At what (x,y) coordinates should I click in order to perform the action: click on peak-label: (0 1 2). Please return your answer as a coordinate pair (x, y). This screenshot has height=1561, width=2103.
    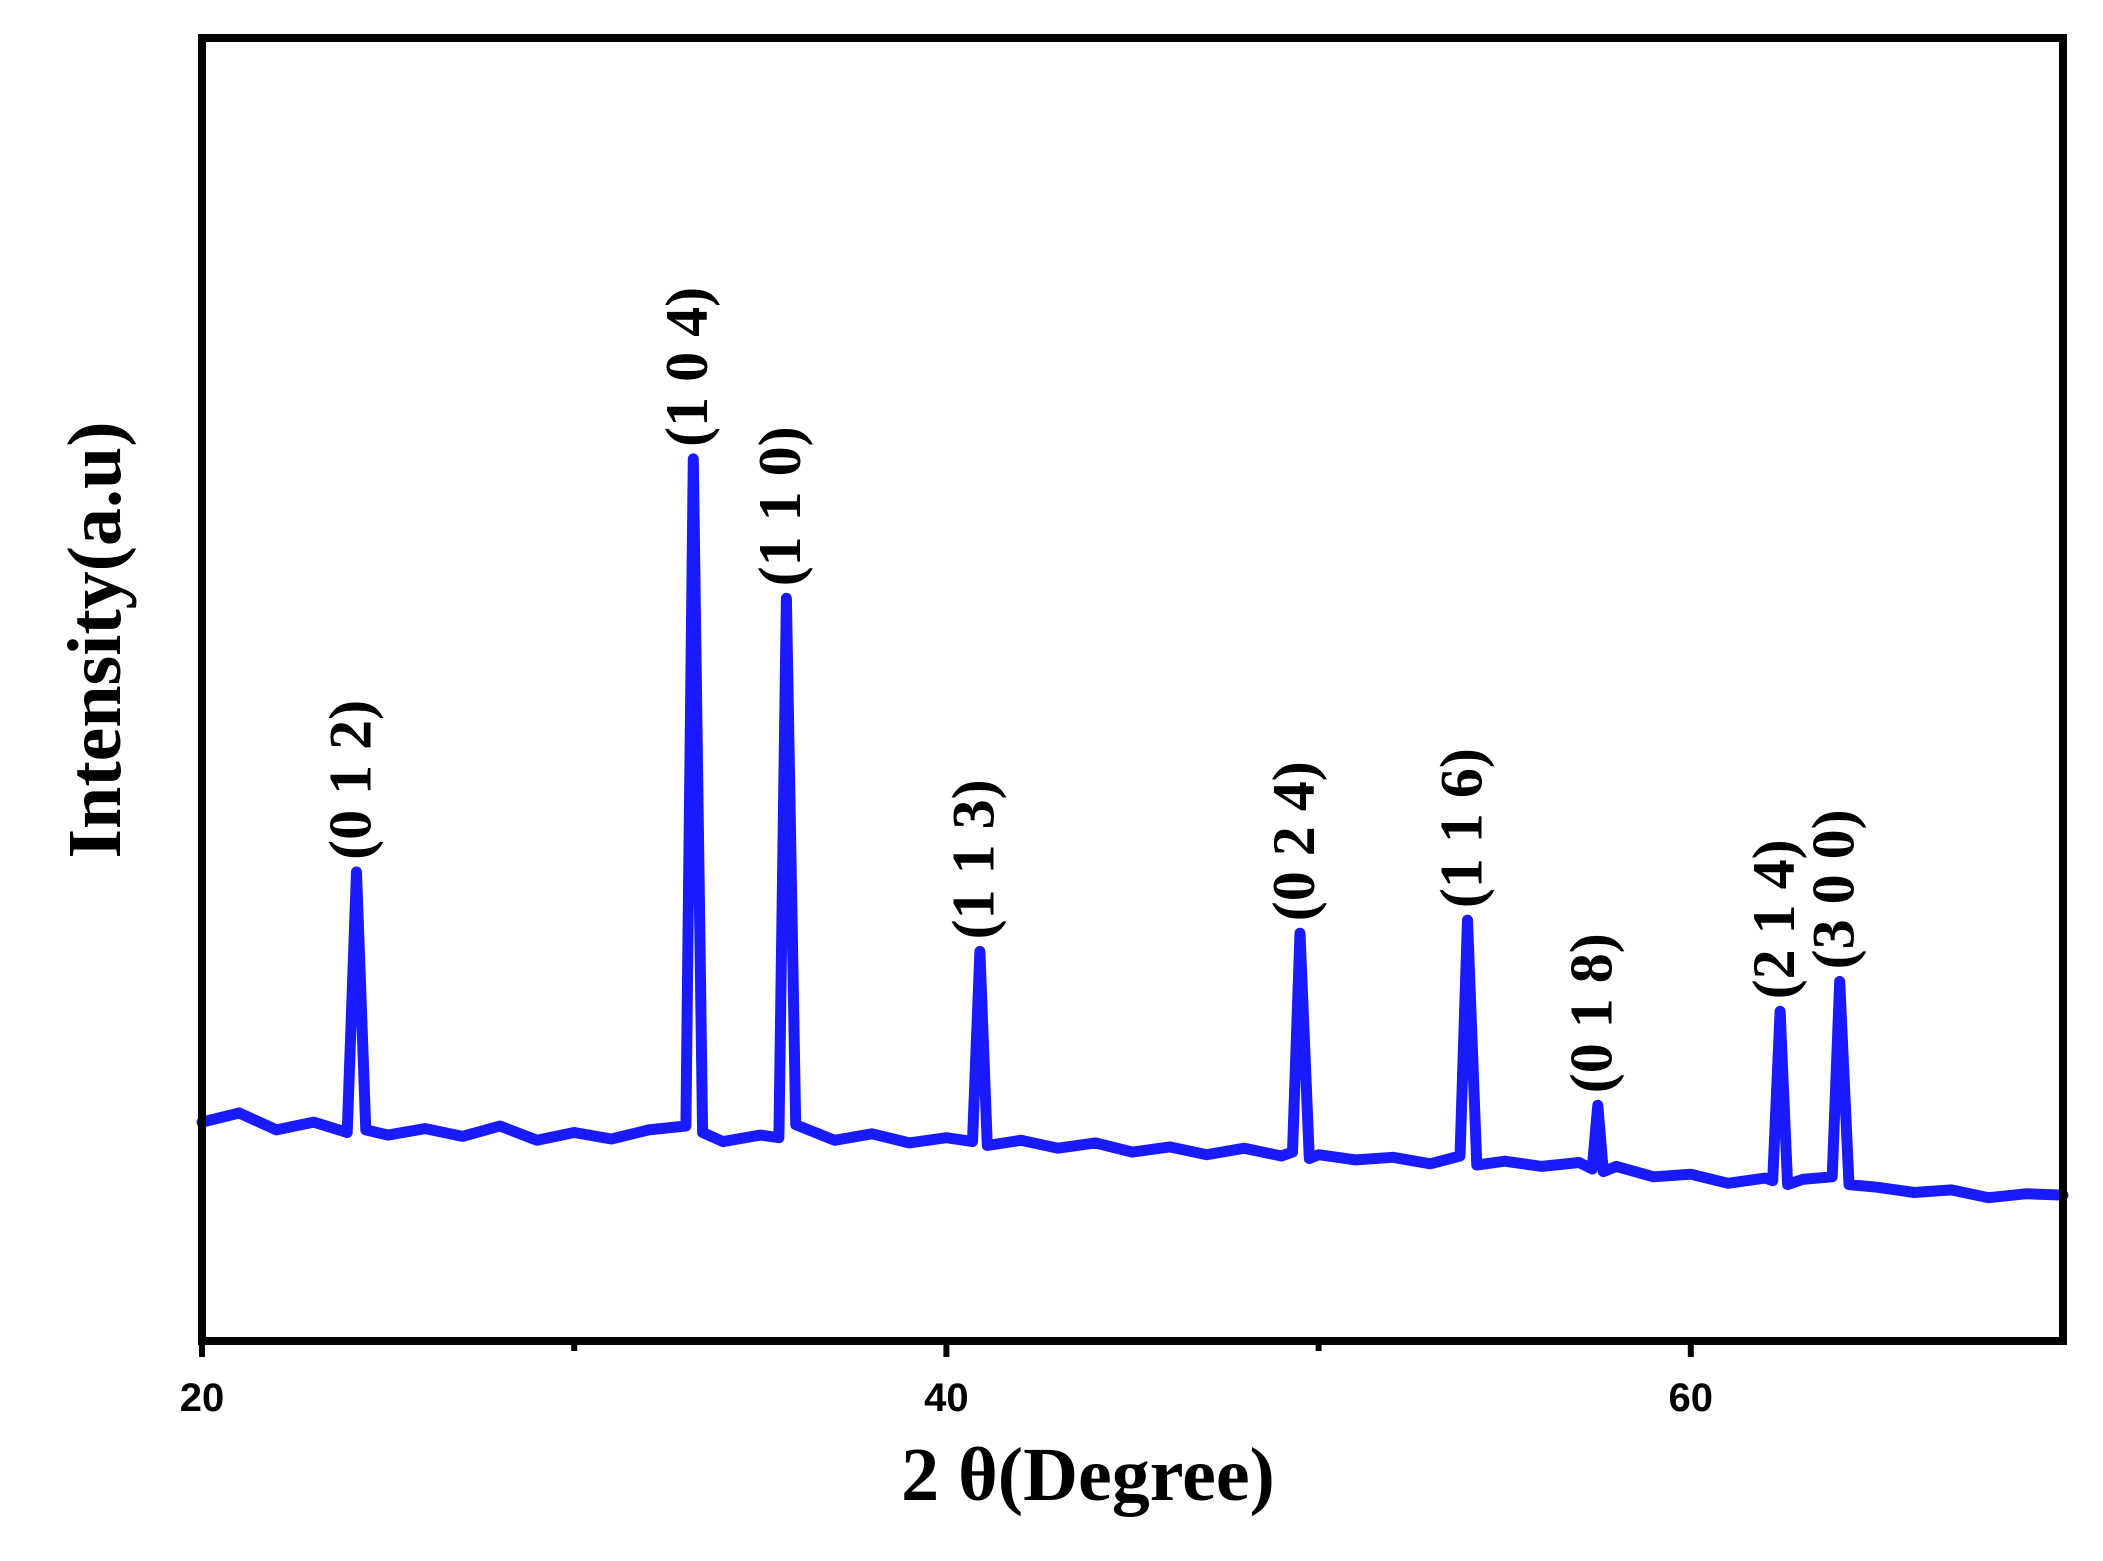
    Looking at the image, I should click on (350, 780).